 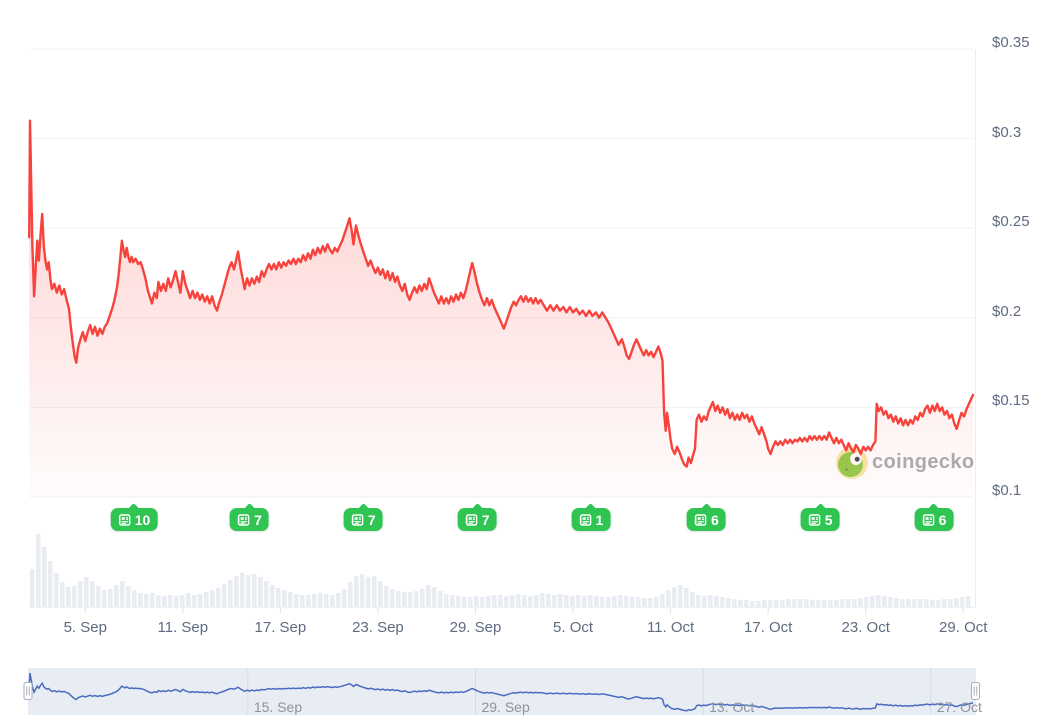 What do you see at coordinates (573, 627) in the screenshot?
I see `x-axis-label: 5. Oct` at bounding box center [573, 627].